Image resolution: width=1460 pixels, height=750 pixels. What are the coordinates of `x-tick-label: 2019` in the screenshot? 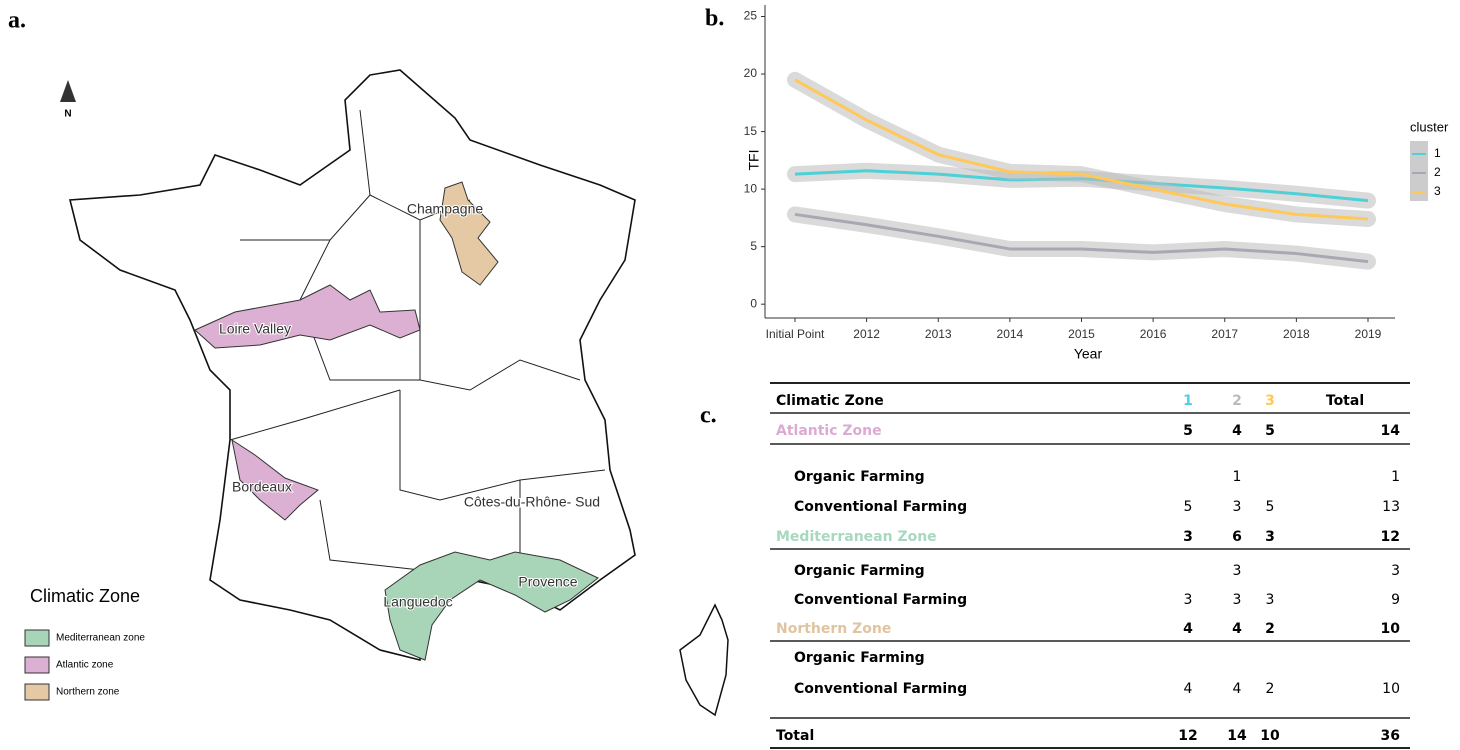 It's located at (1368, 334).